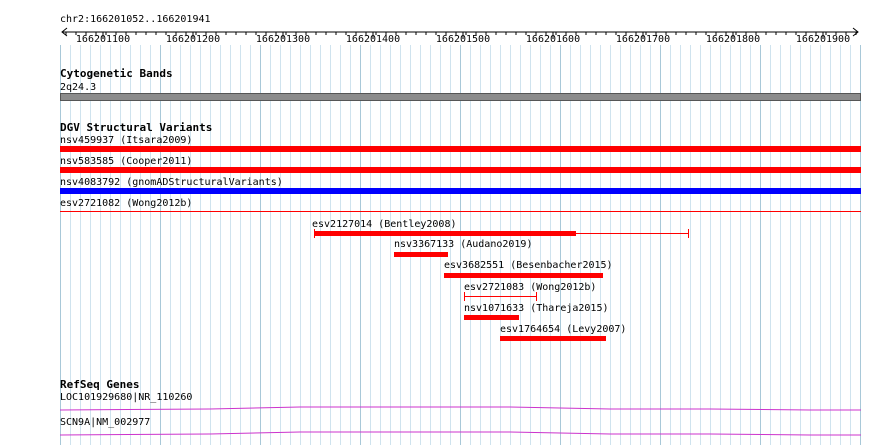 The width and height of the screenshot is (890, 445). Describe the element at coordinates (460, 97) in the screenshot. I see `cytoband-bar` at that location.